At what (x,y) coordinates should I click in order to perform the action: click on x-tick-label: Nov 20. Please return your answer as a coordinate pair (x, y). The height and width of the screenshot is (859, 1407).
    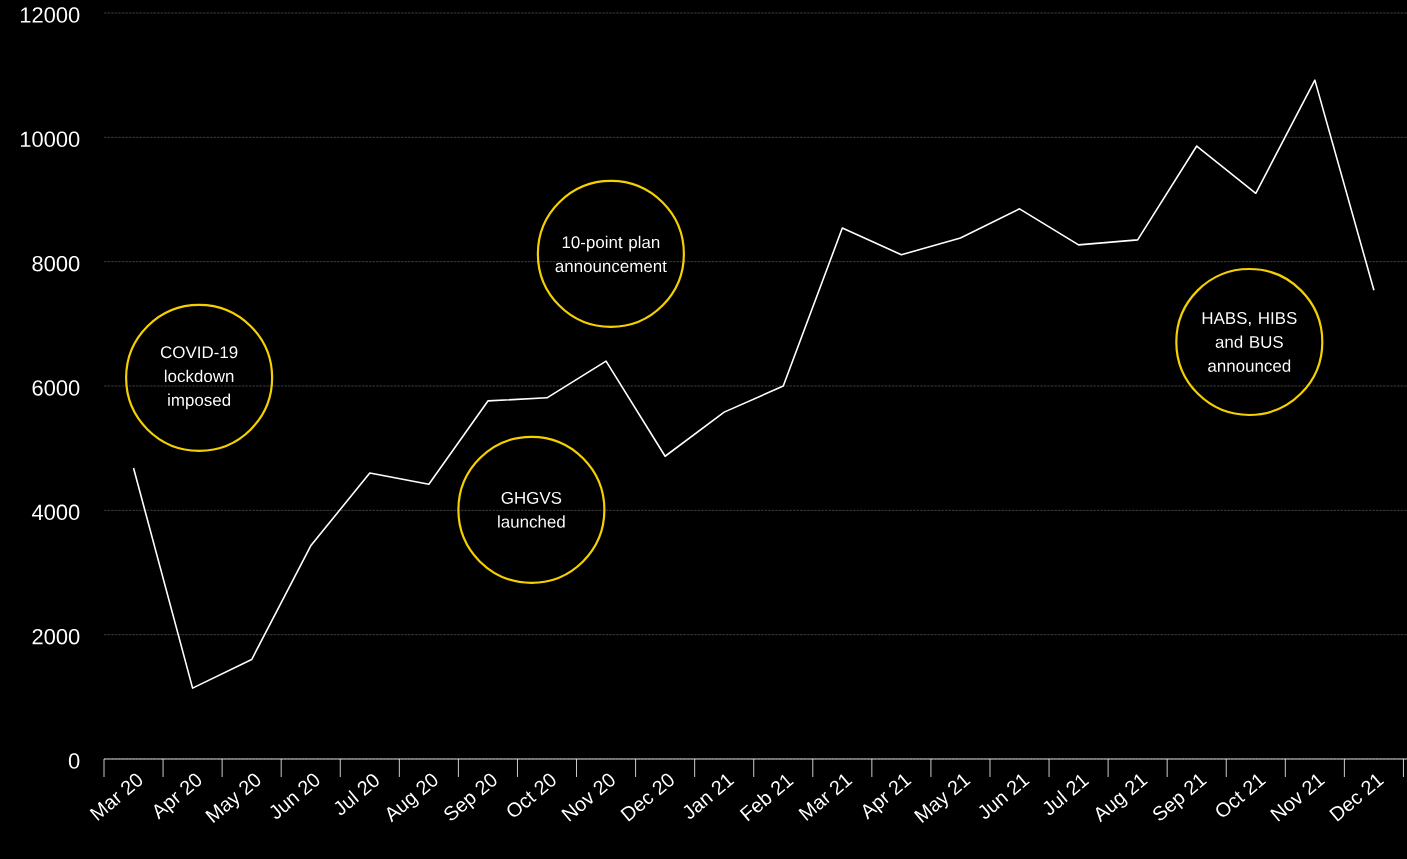
    Looking at the image, I should click on (588, 797).